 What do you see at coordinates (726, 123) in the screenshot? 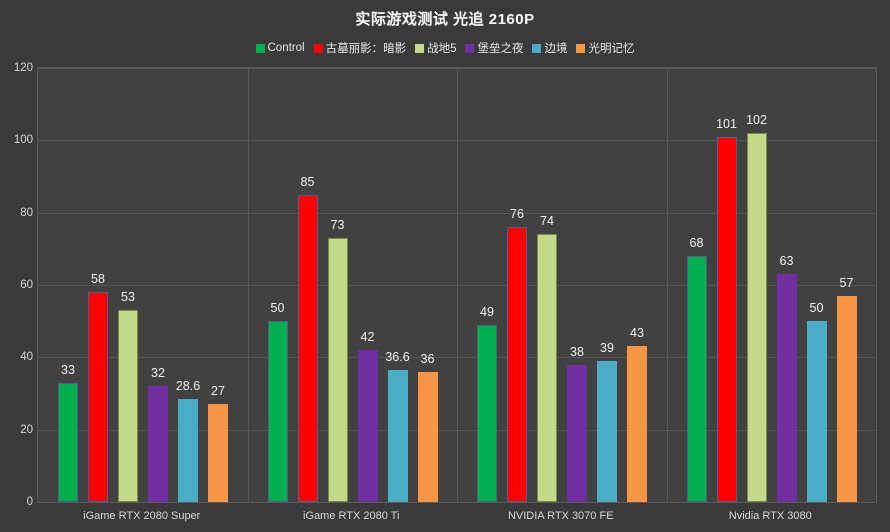
I see `bar-value-label: 101` at bounding box center [726, 123].